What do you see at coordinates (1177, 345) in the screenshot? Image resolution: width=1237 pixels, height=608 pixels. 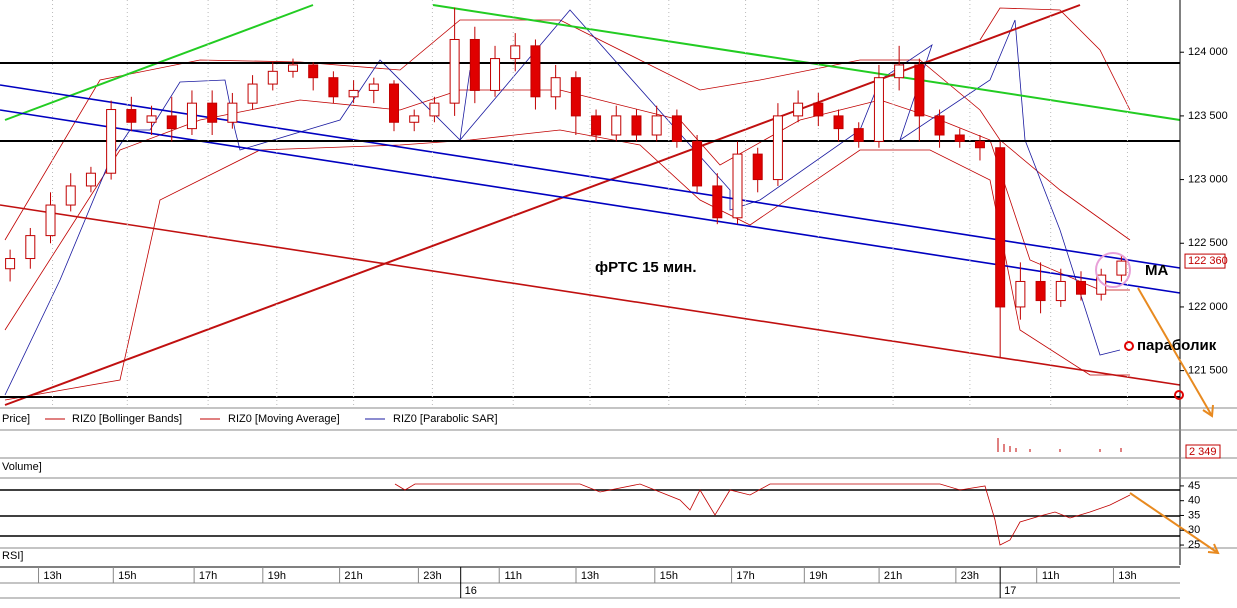 I see `annotation: параболик` at bounding box center [1177, 345].